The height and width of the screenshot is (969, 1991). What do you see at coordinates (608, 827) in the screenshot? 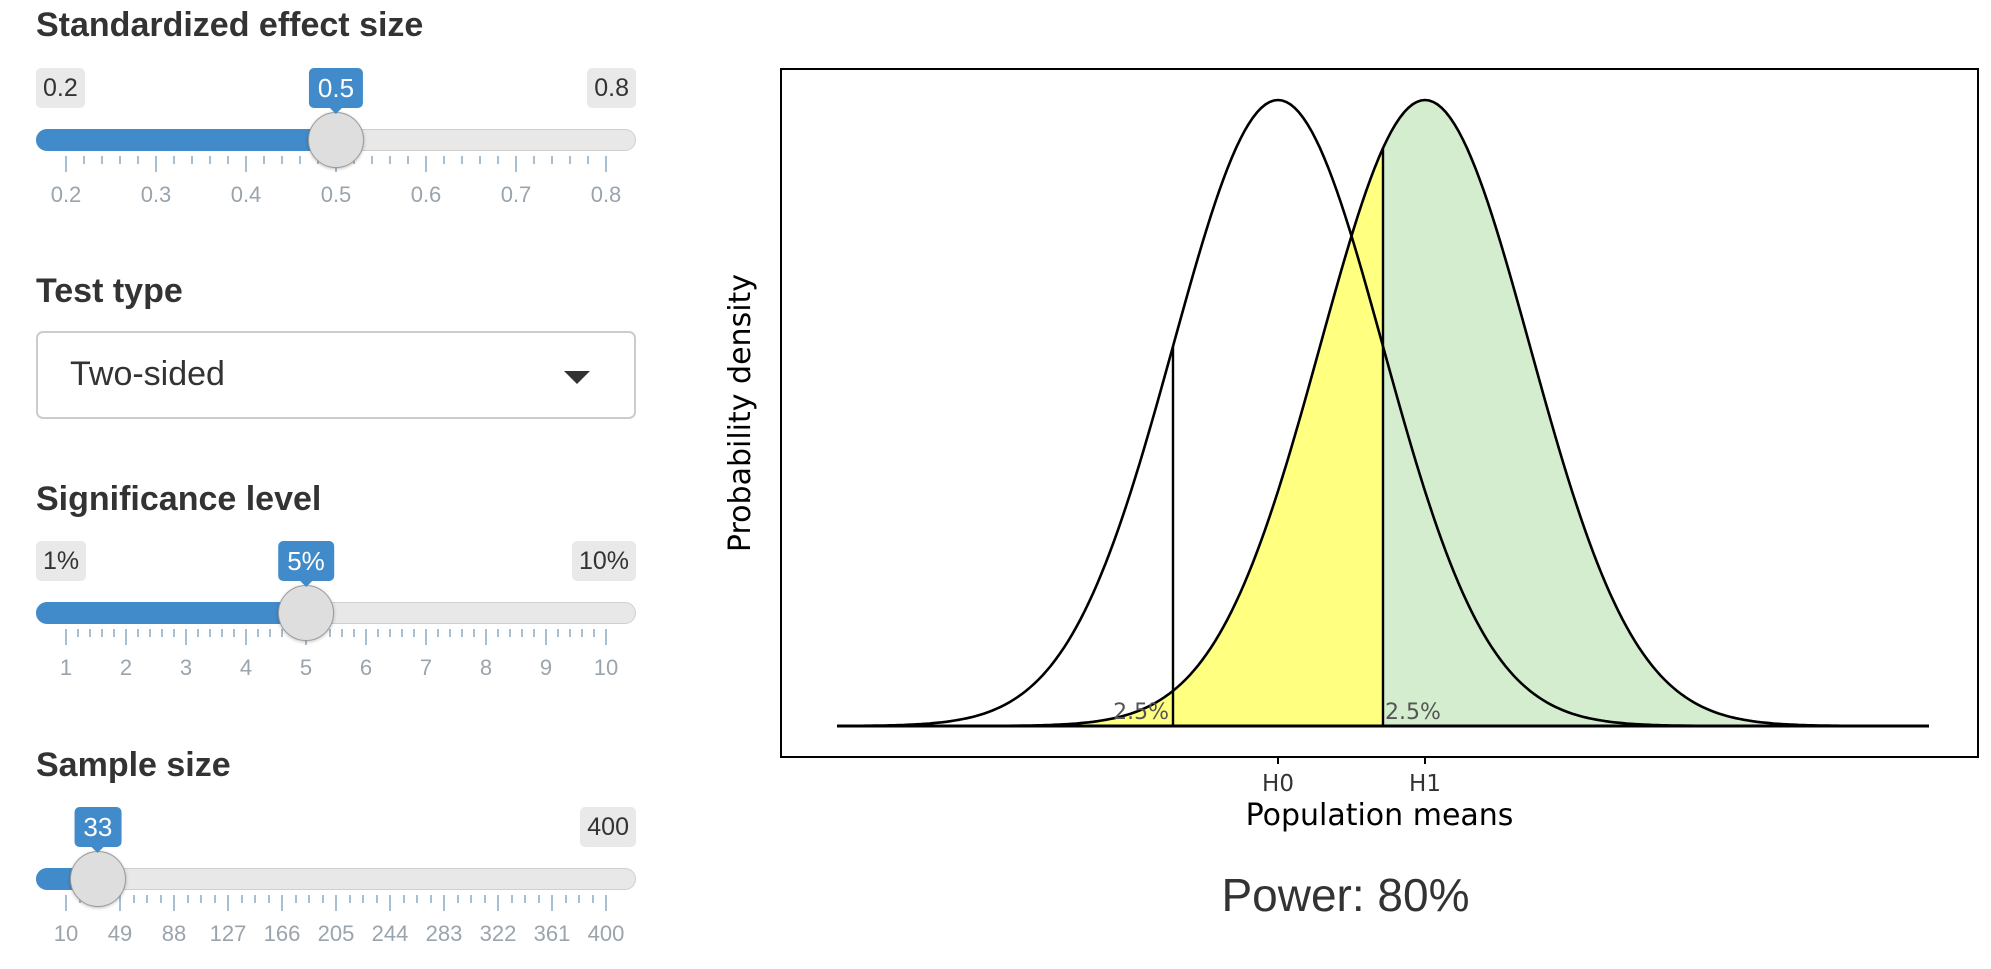
I see `slider-max-label: 400` at bounding box center [608, 827].